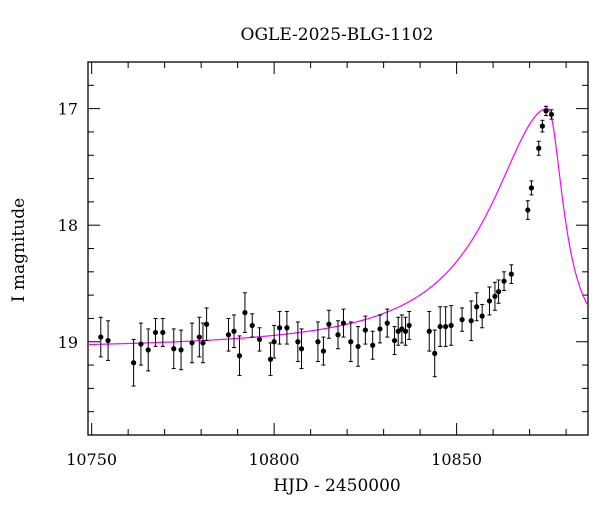  What do you see at coordinates (19, 250) in the screenshot?
I see `y-axis-label: I magnitude` at bounding box center [19, 250].